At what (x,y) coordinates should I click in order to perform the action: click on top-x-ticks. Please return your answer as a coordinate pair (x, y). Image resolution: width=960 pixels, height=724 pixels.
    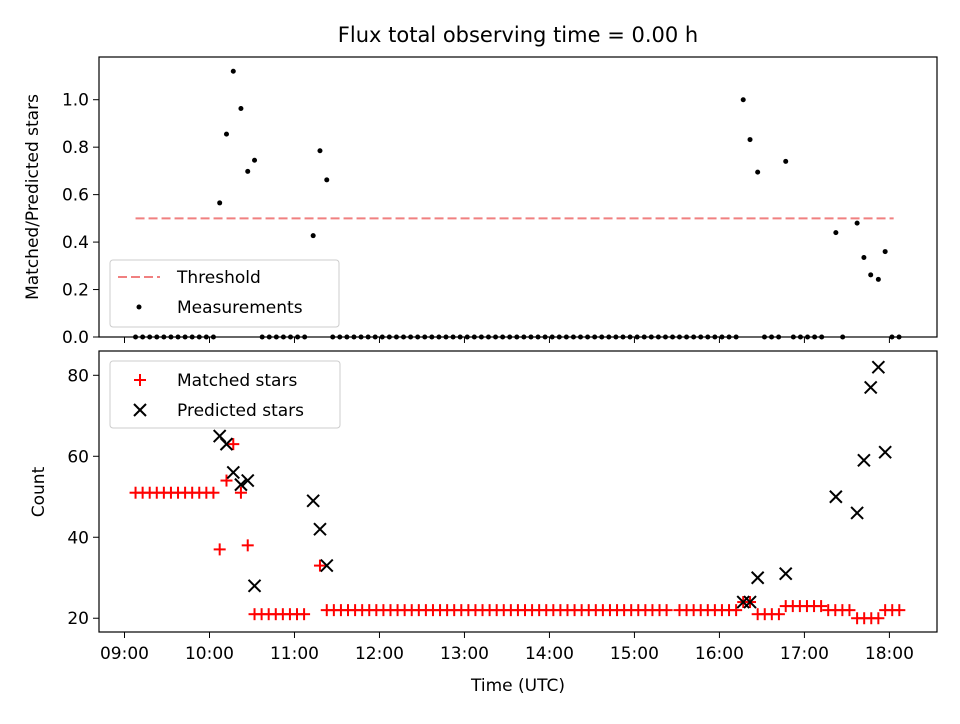
    Looking at the image, I should click on (506, 340).